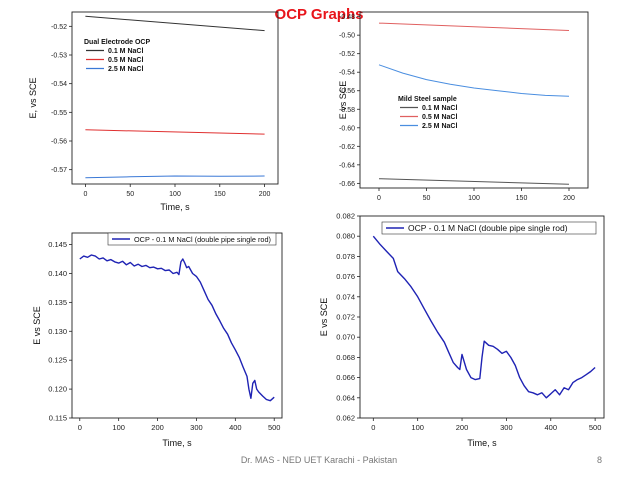 This screenshot has height=478, width=638. I want to click on y-tick-label: -0.62, so click(347, 147).